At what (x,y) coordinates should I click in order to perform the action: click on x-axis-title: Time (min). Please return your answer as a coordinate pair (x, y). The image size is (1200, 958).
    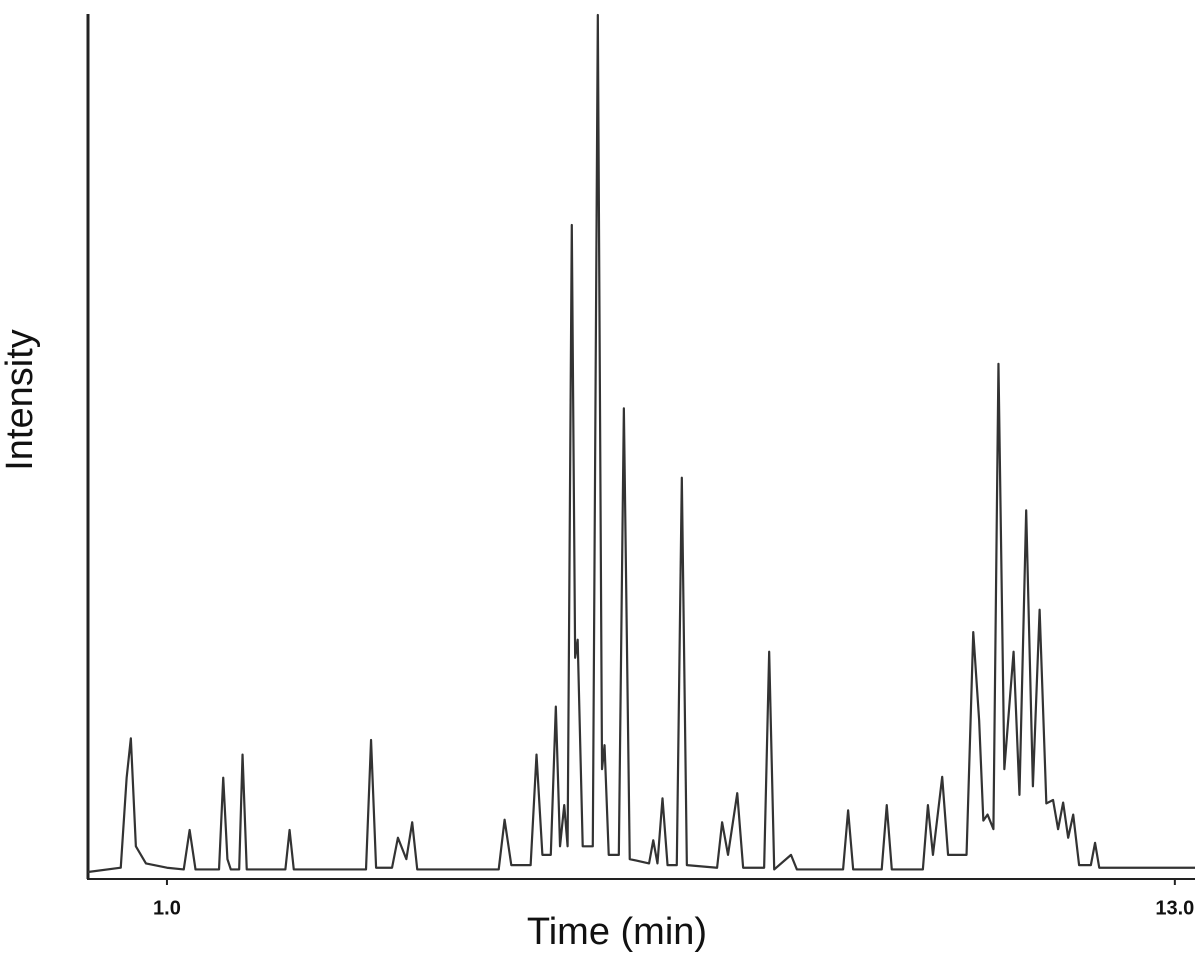
    Looking at the image, I should click on (617, 932).